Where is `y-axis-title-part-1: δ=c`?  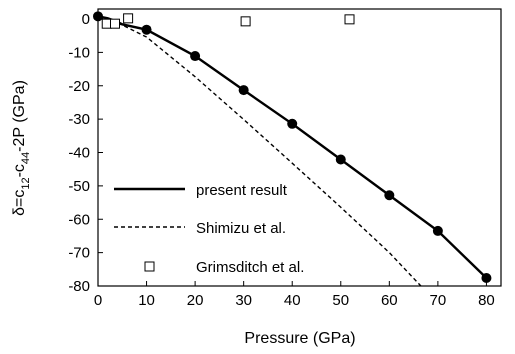
y-axis-title-part-1: δ=c is located at coordinates (19, 203).